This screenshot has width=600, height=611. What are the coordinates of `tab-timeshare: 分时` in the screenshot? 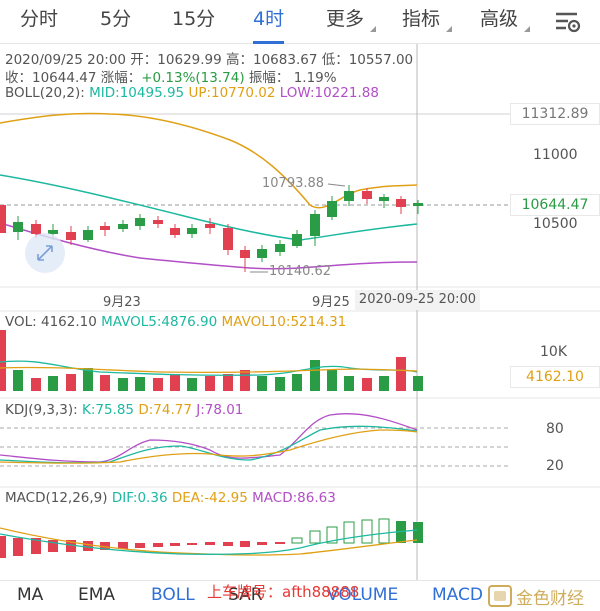 It's located at (39, 19).